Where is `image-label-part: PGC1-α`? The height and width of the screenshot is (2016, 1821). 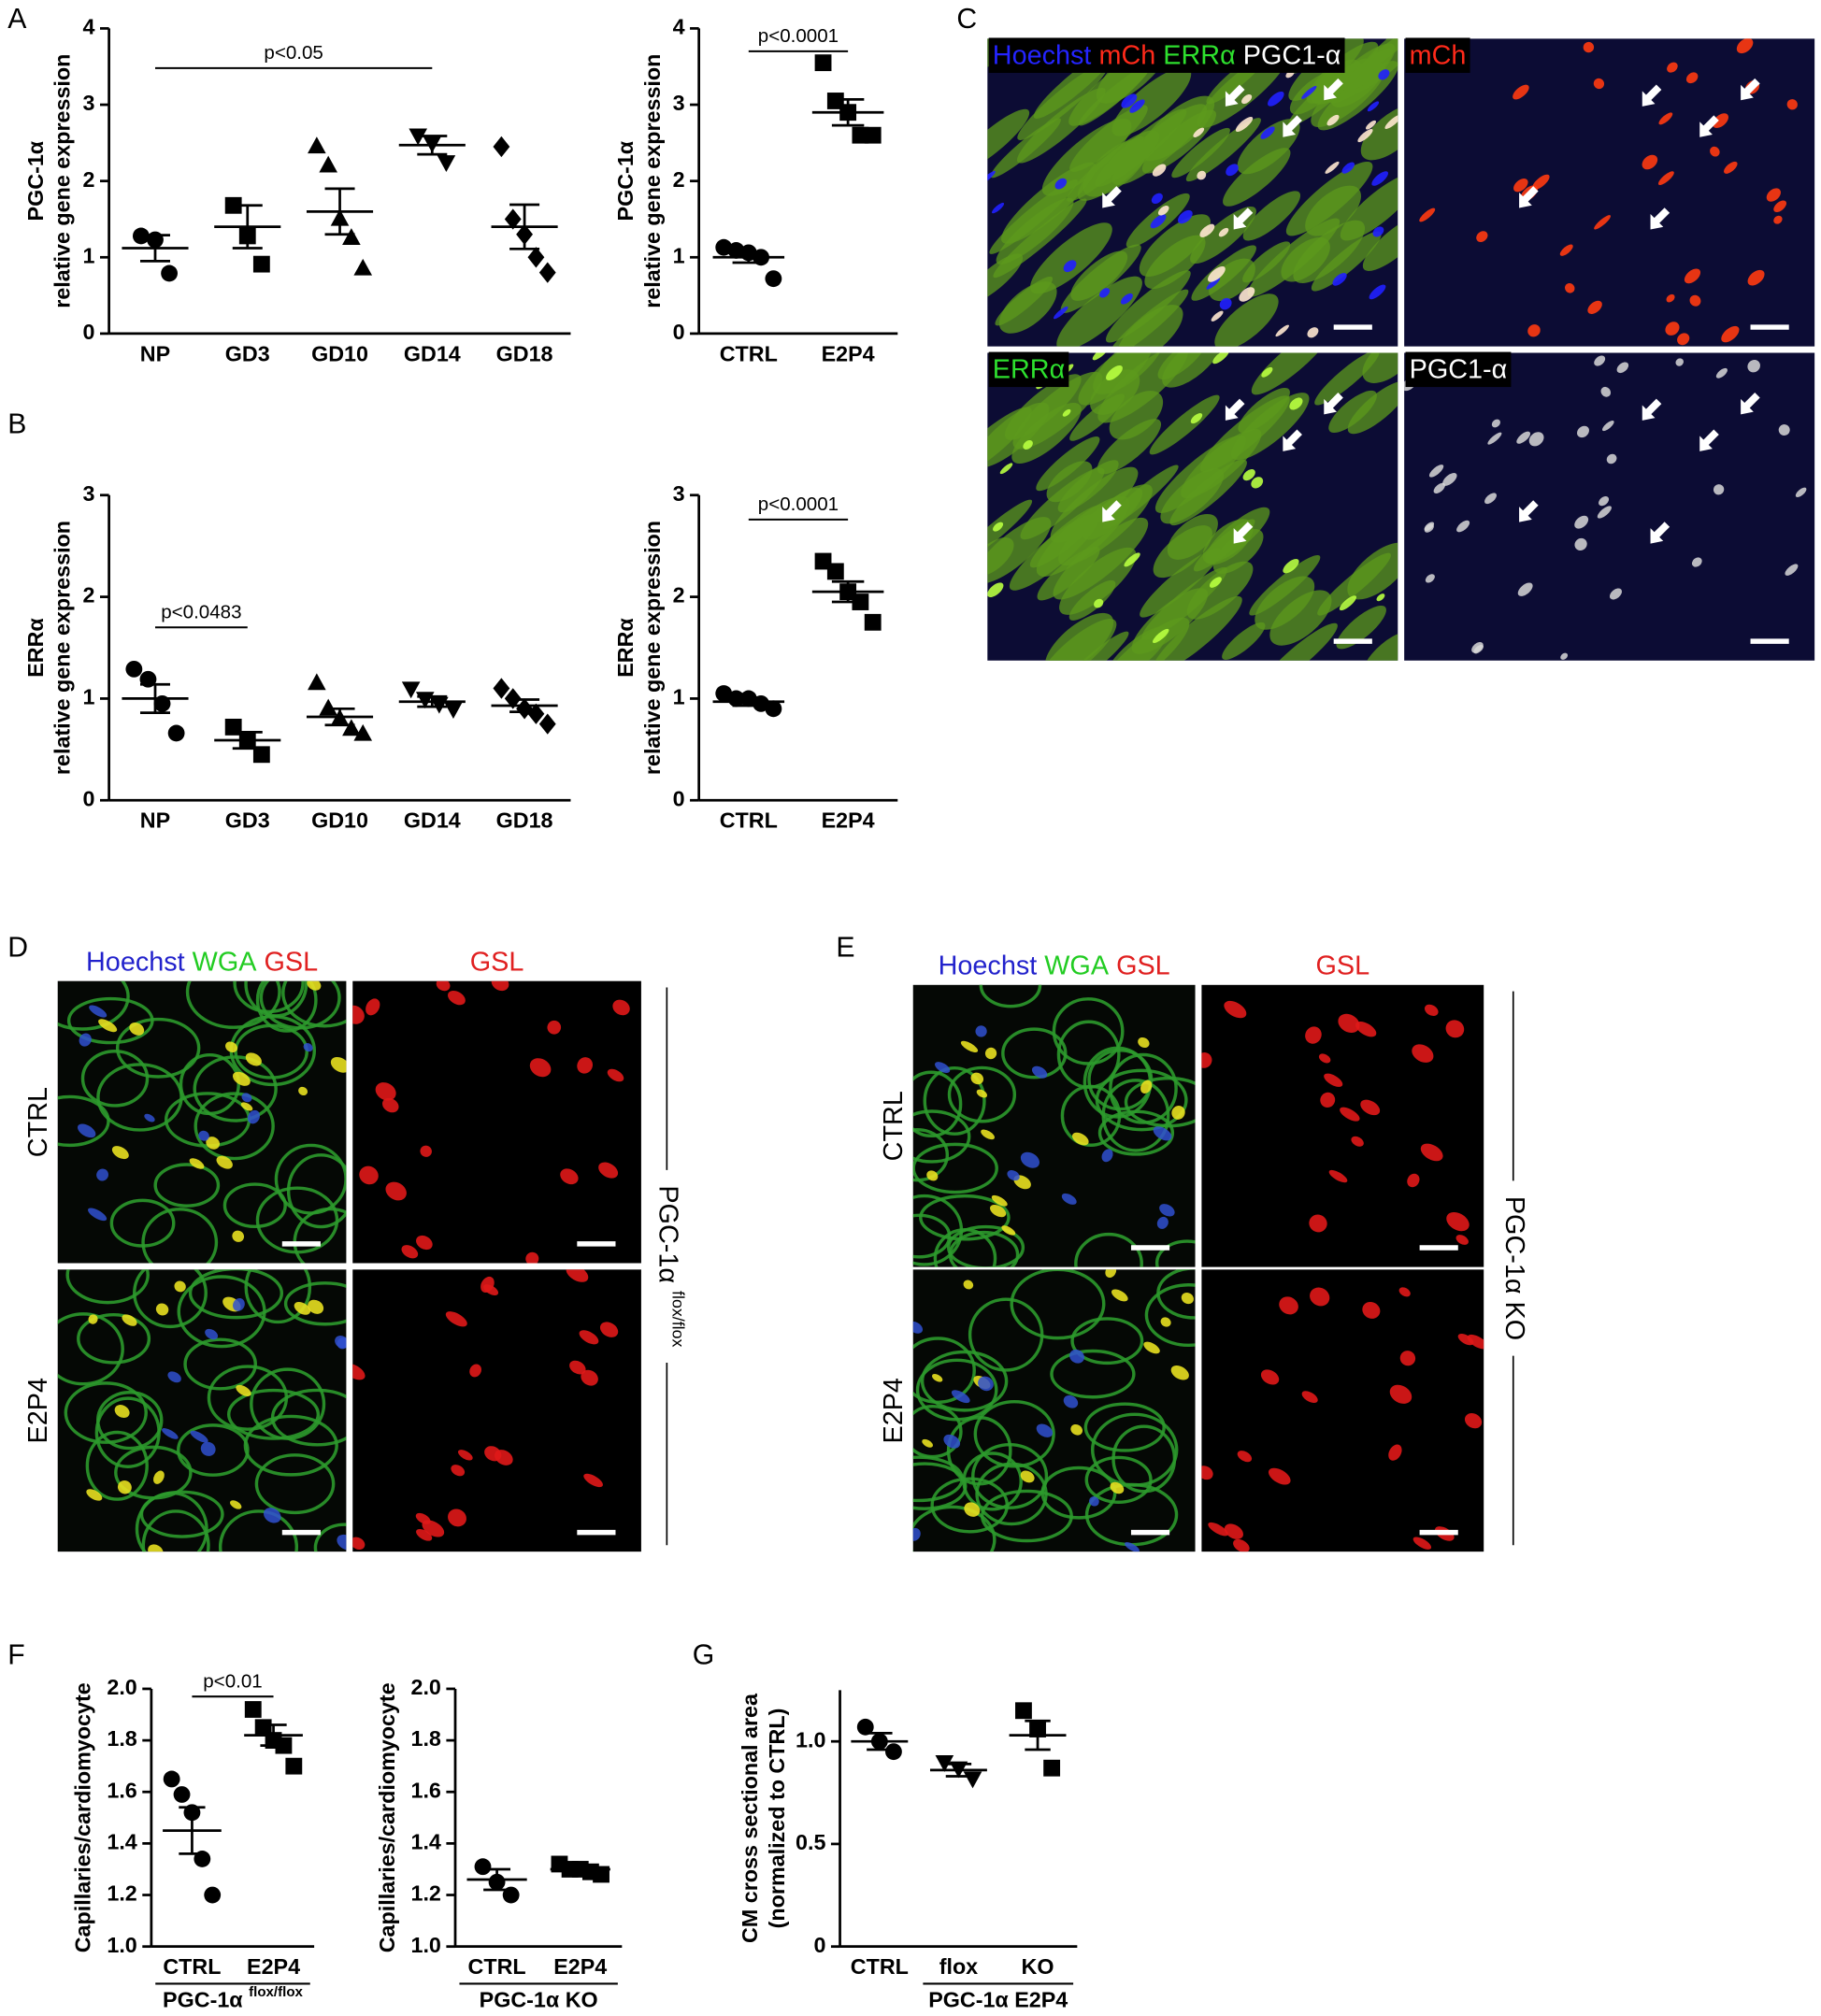 image-label-part: PGC1-α is located at coordinates (1459, 369).